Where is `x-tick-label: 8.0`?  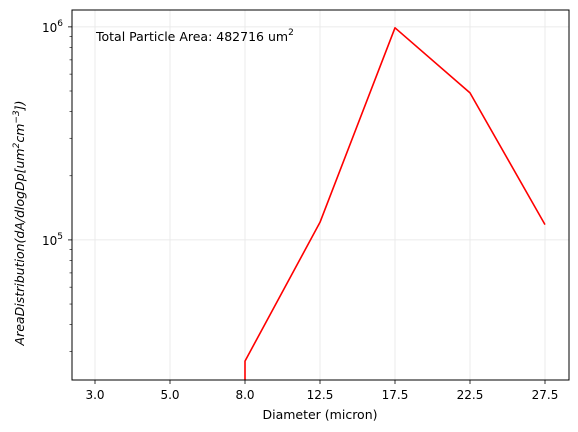
x-tick-label: 8.0 is located at coordinates (244, 395).